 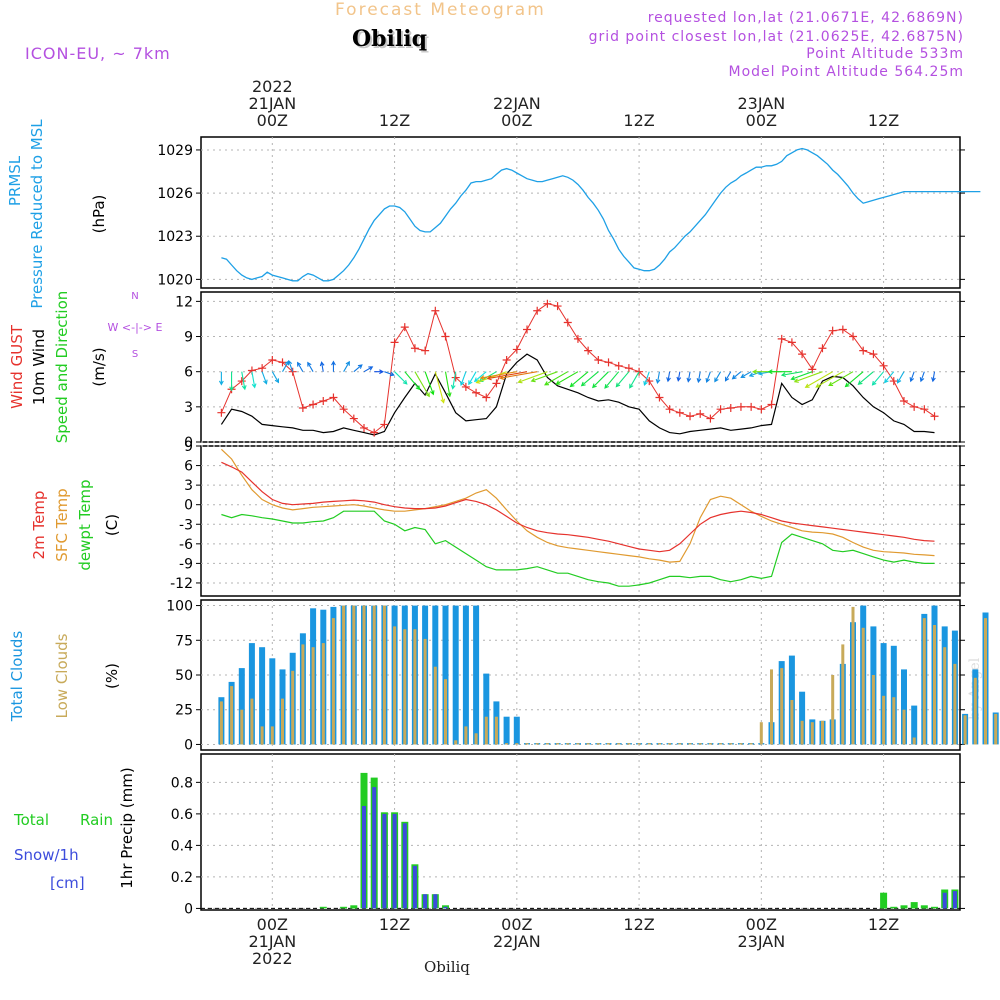 What do you see at coordinates (37, 214) in the screenshot?
I see `pressure-label-msl: Pressure Reduced to MSL` at bounding box center [37, 214].